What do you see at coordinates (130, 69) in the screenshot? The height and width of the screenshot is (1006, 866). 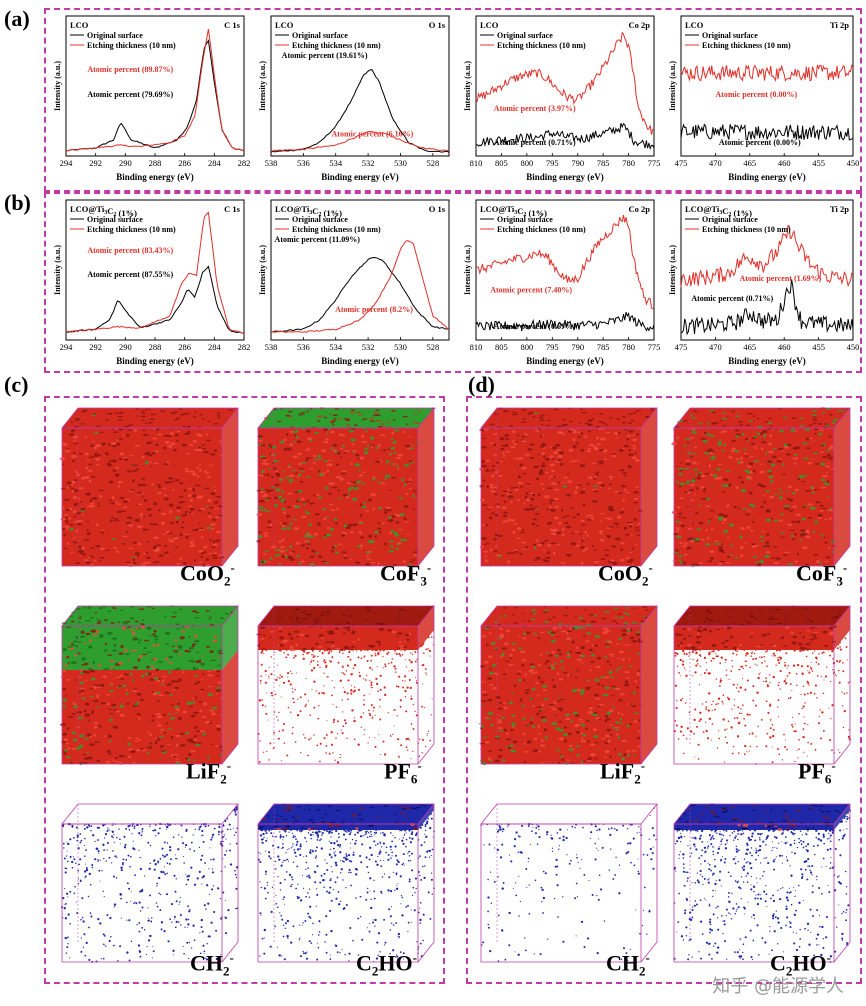 I see `atomic-percent-label: Atomic percent (89.87%)` at bounding box center [130, 69].